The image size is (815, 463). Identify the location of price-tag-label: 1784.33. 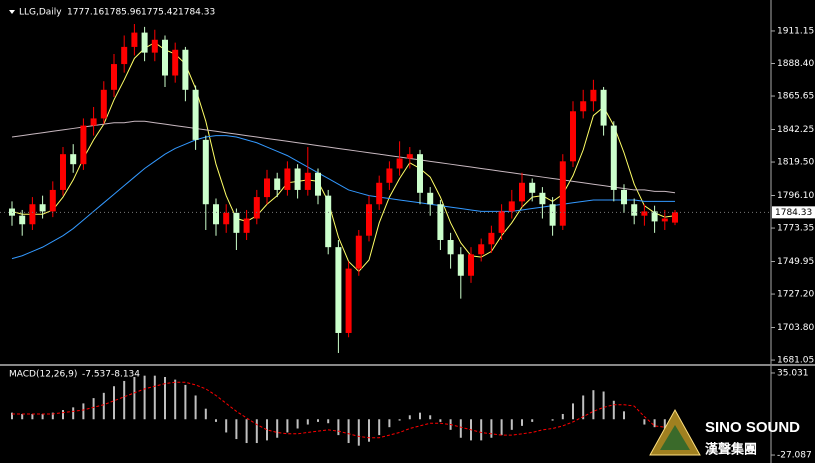
(793, 213).